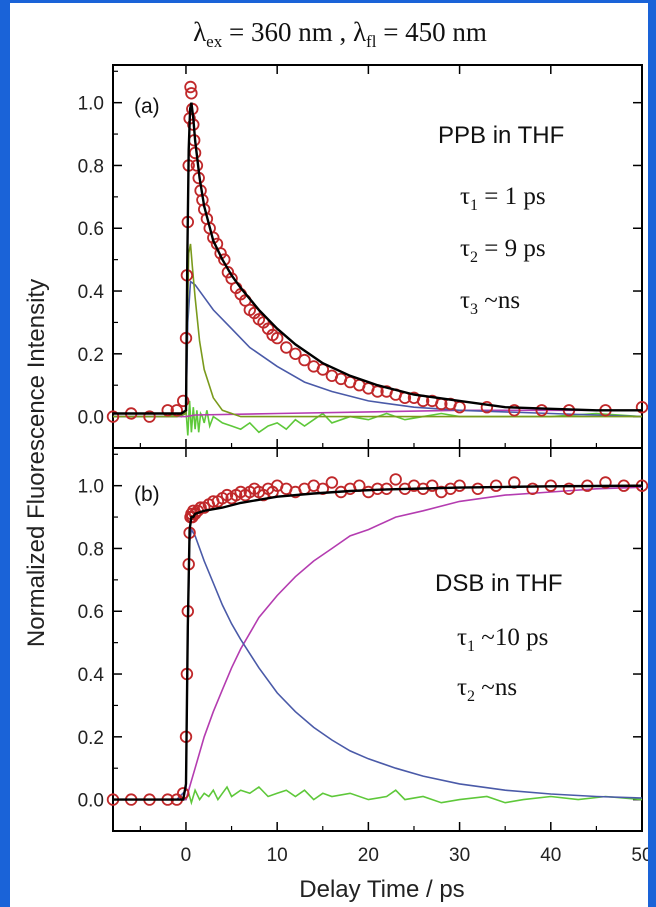 The height and width of the screenshot is (907, 656). What do you see at coordinates (503, 198) in the screenshot?
I see `panel-a-tau1: τ1 = 1 ps` at bounding box center [503, 198].